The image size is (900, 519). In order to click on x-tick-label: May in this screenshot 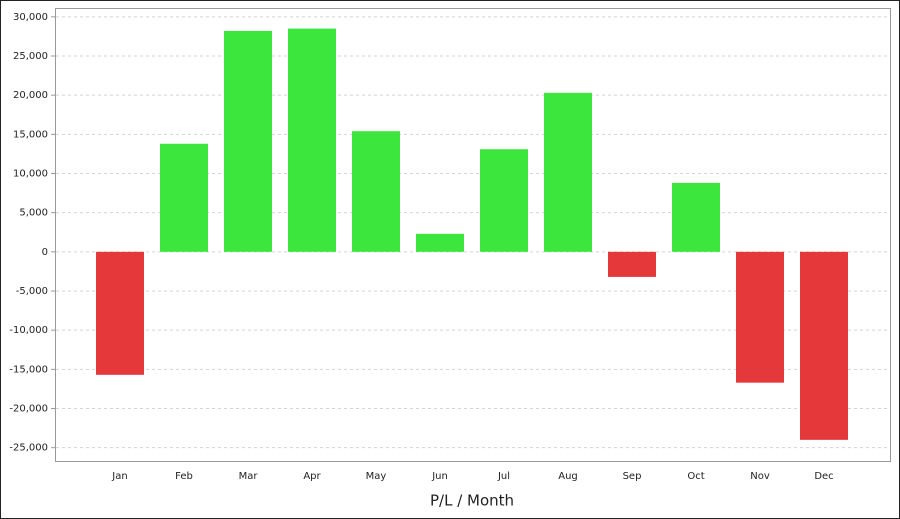, I will do `click(376, 476)`.